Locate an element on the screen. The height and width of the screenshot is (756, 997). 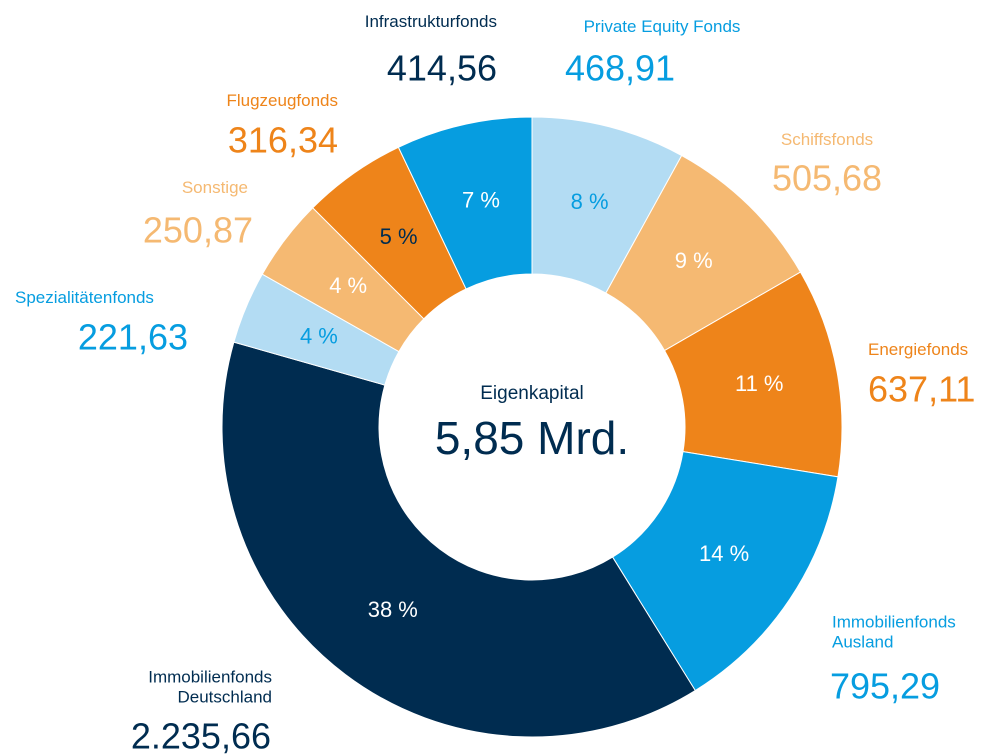
share-label: 7 % is located at coordinates (481, 200).